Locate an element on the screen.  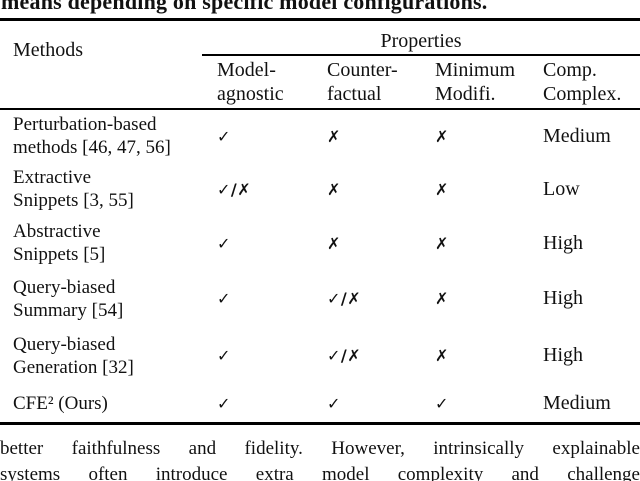
table-top-rule is located at coordinates (320, 19).